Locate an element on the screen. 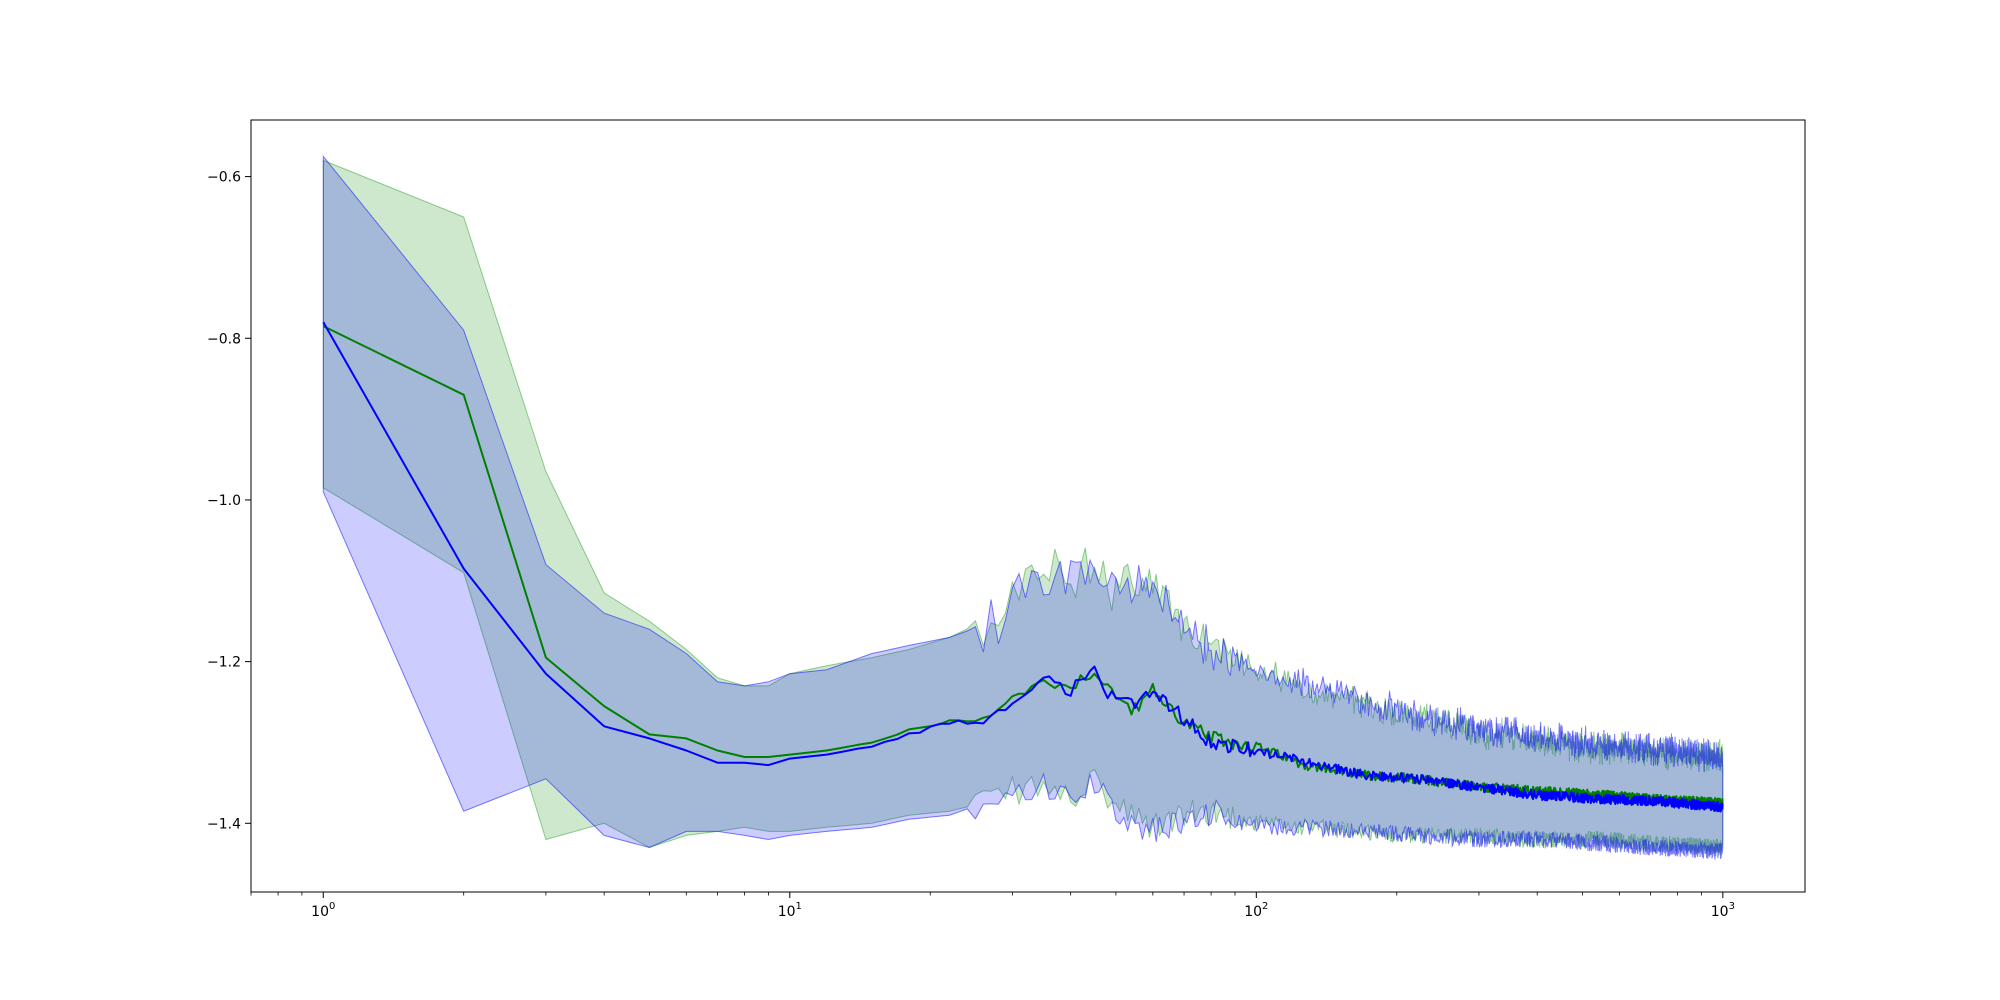  x-tick-label: 10³ is located at coordinates (1723, 910).